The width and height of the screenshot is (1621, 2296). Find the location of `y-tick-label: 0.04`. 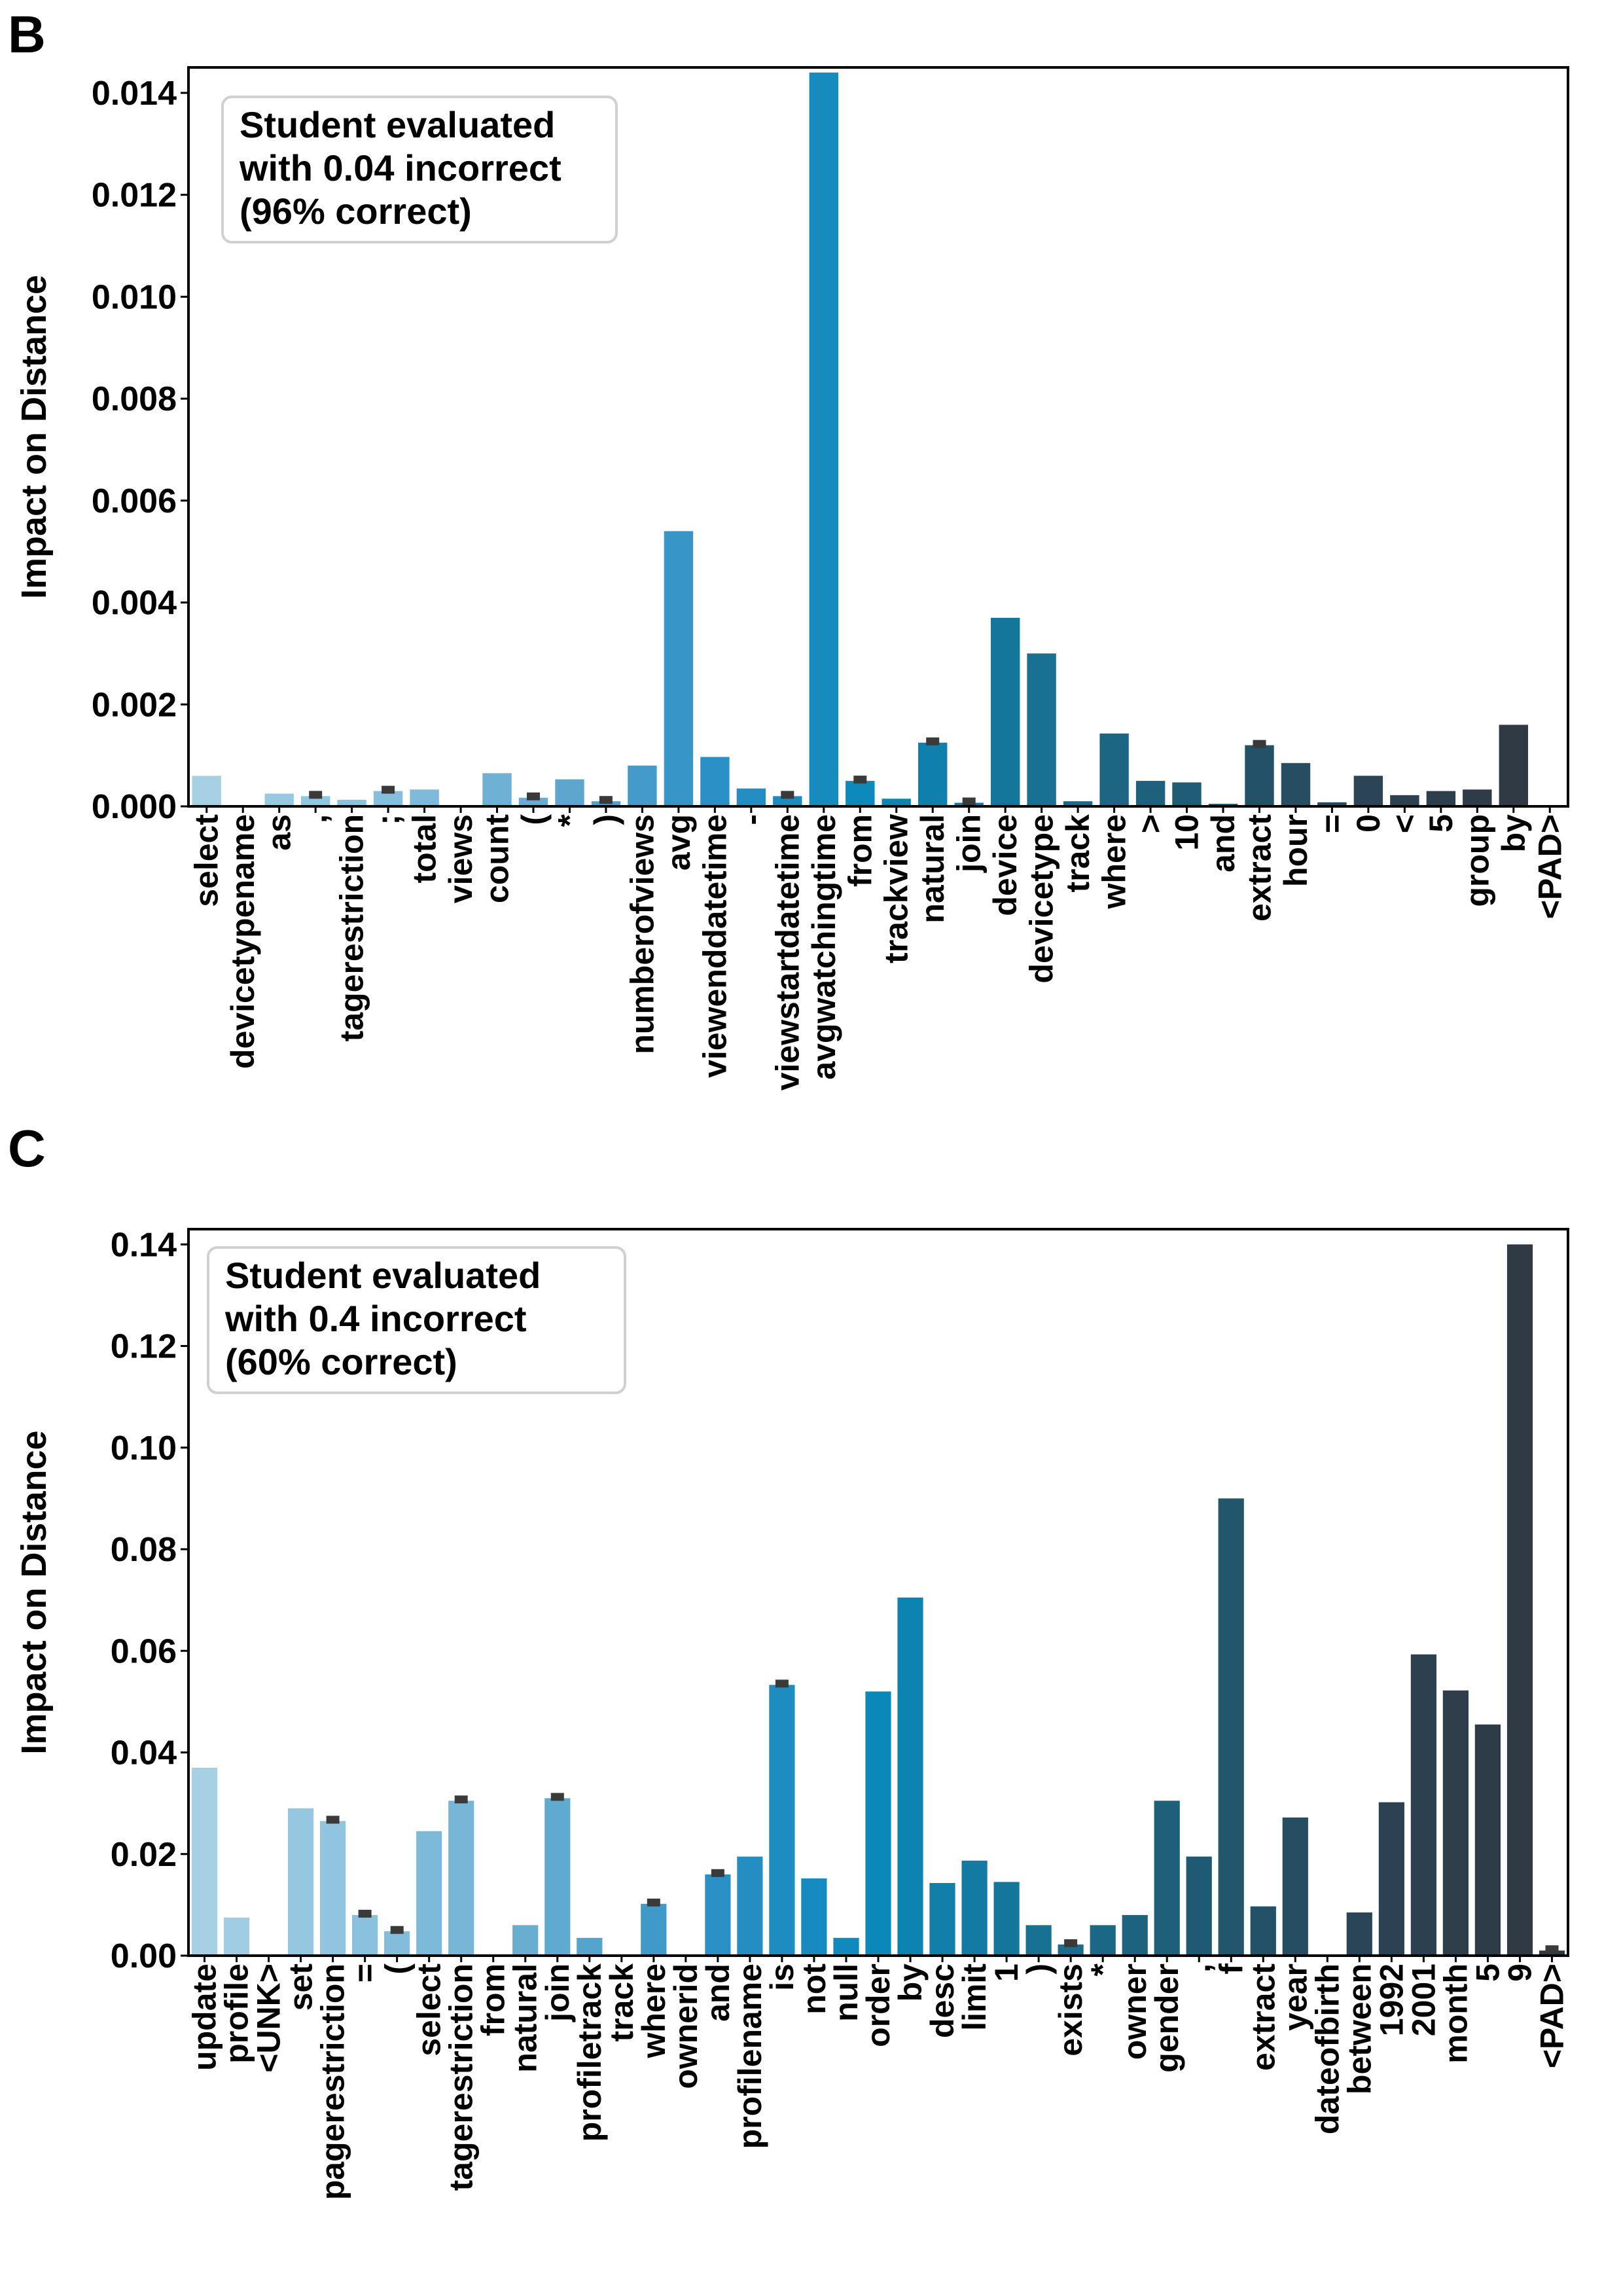

y-tick-label: 0.04 is located at coordinates (144, 1753).